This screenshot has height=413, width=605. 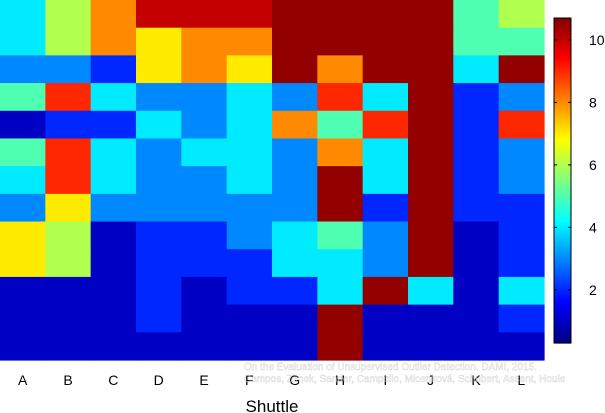 What do you see at coordinates (597, 40) in the screenshot?
I see `colorbar-tick-label: 10` at bounding box center [597, 40].